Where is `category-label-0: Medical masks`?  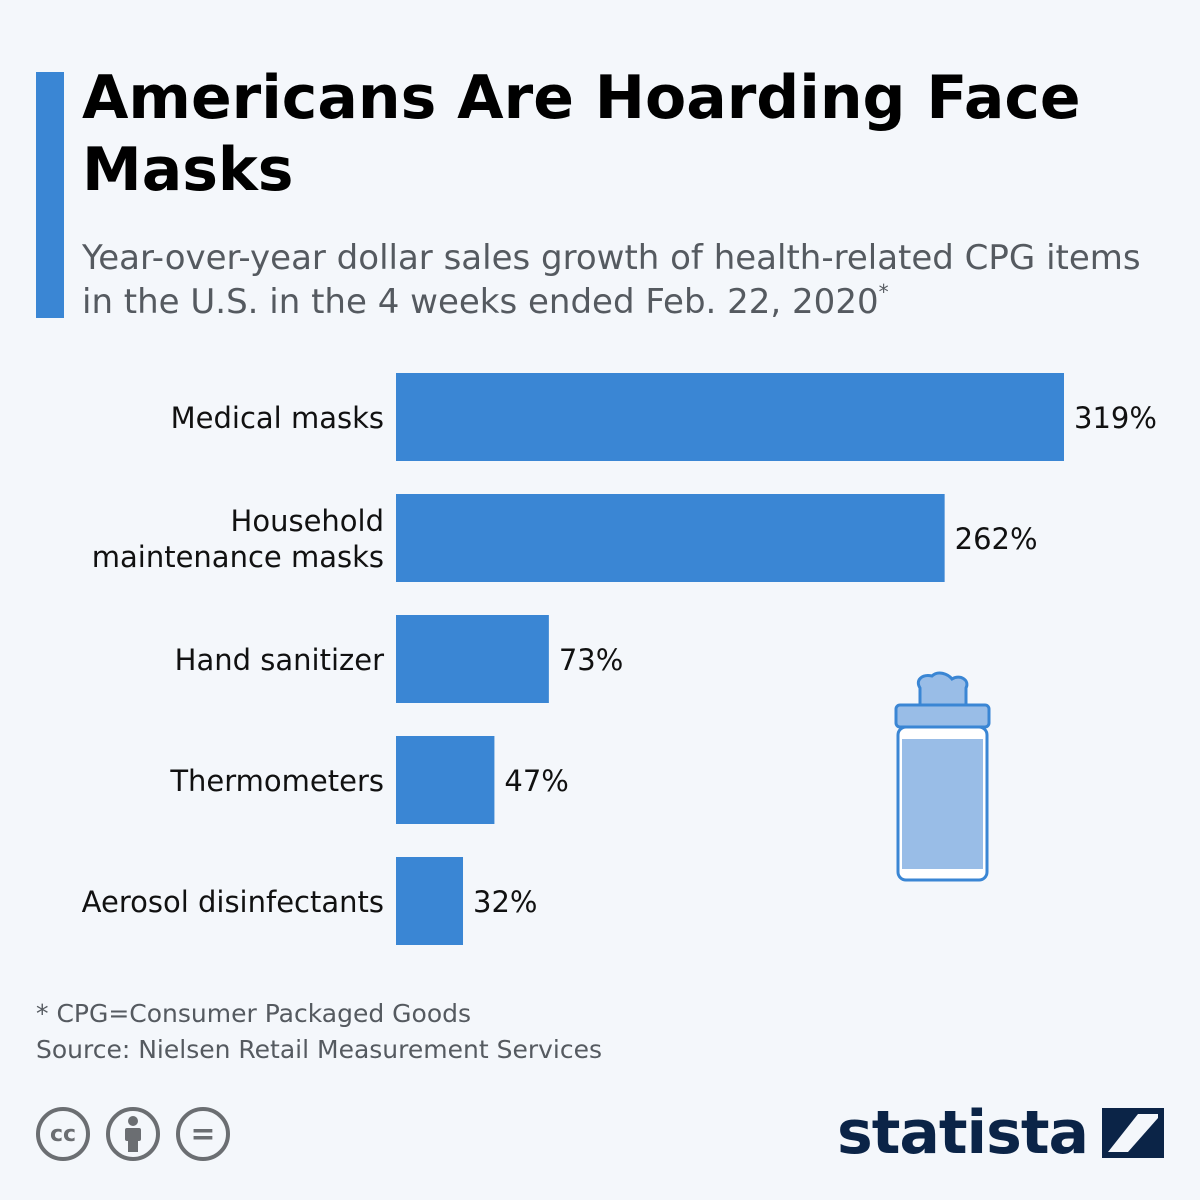
category-label-0: Medical masks is located at coordinates (277, 418).